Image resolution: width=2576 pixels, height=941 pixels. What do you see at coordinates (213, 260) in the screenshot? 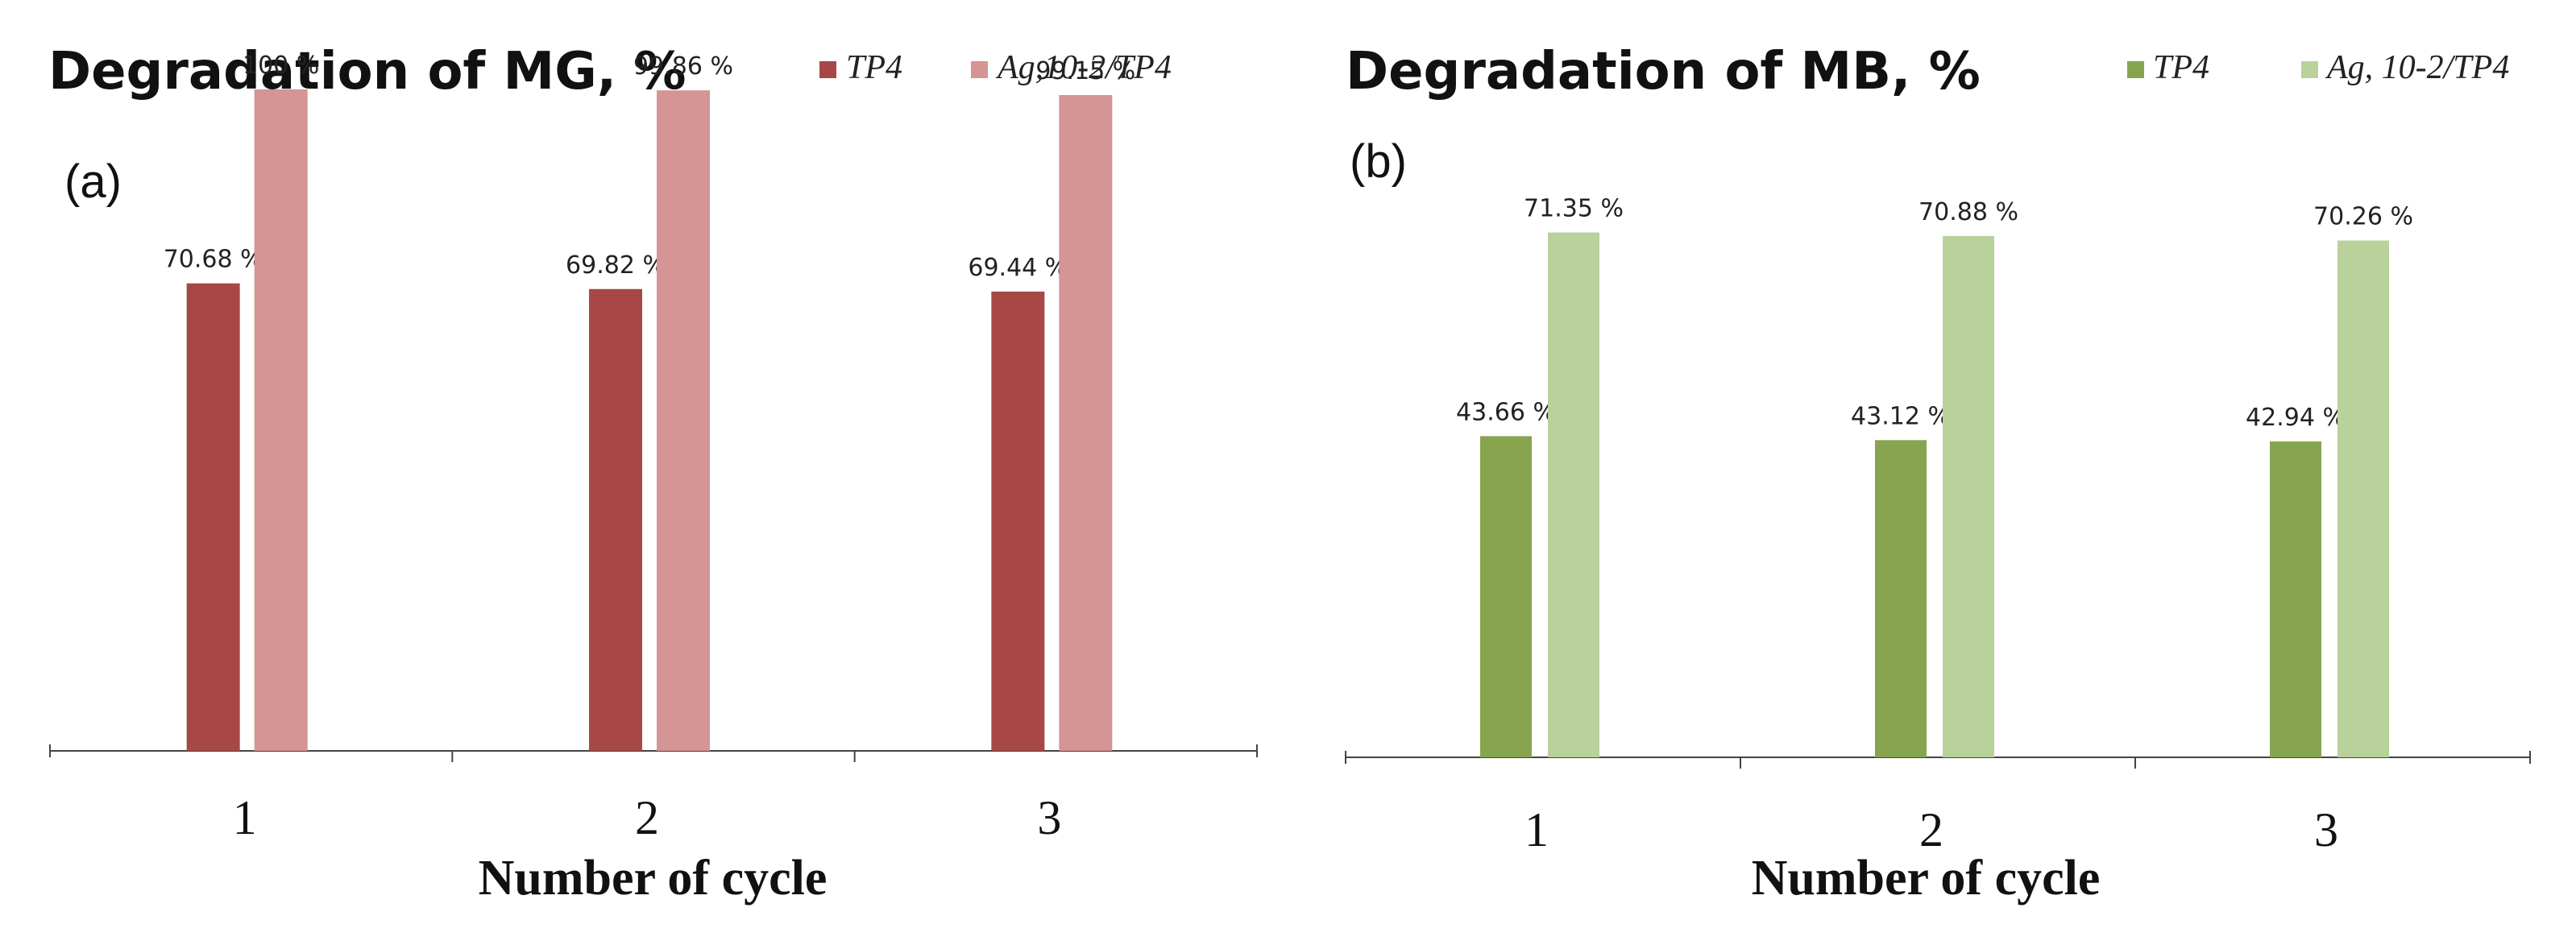
I see `data-label-tp4-cycle-1: 70.68 %` at bounding box center [213, 260].